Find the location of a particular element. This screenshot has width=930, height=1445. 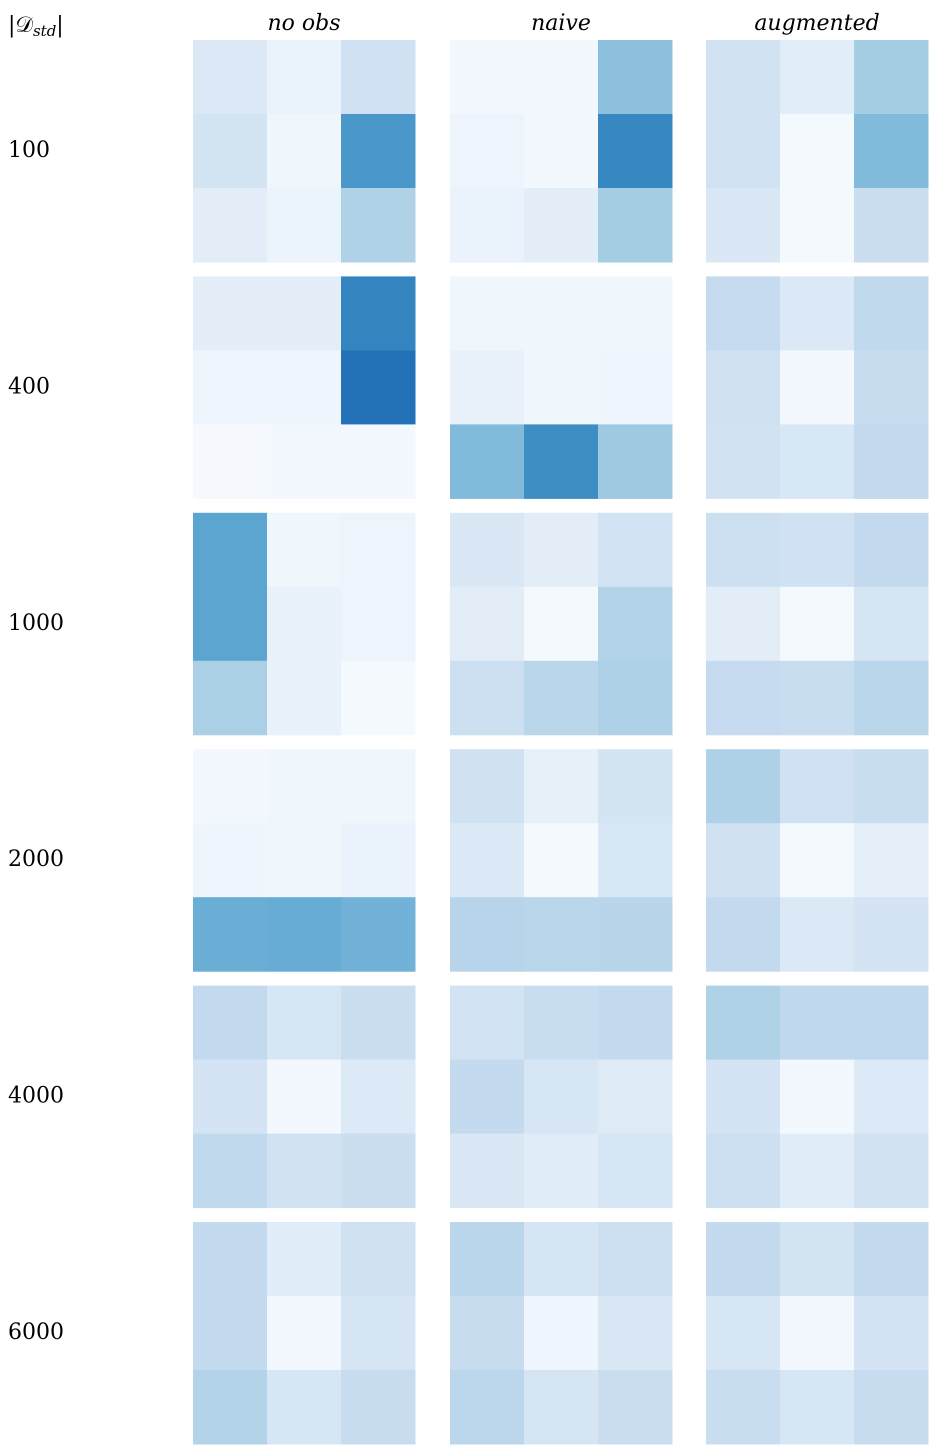

column-title: augmented is located at coordinates (816, 23).